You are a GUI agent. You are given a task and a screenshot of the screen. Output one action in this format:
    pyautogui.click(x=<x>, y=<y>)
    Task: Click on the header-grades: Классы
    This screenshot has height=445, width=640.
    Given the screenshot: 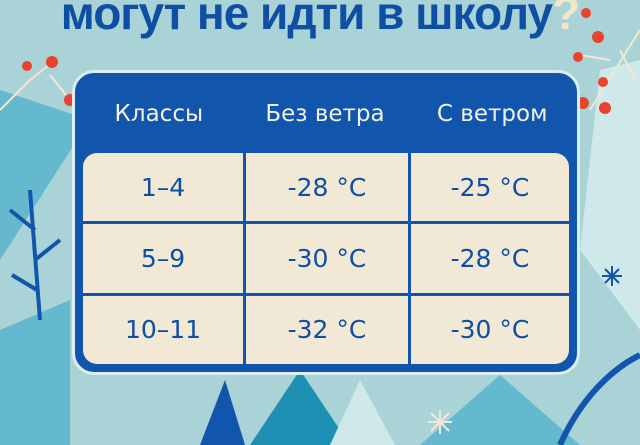 What is the action you would take?
    pyautogui.click(x=159, y=114)
    